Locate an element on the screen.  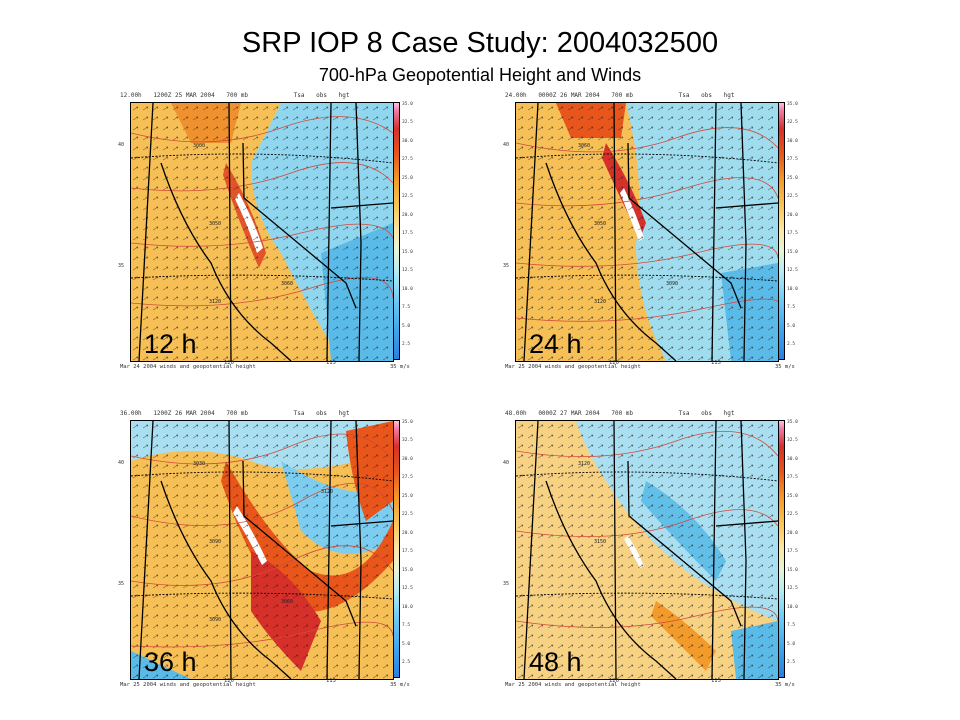
weather-map: 12 h 3000 3050 3060 3120 is located at coordinates (262, 232).